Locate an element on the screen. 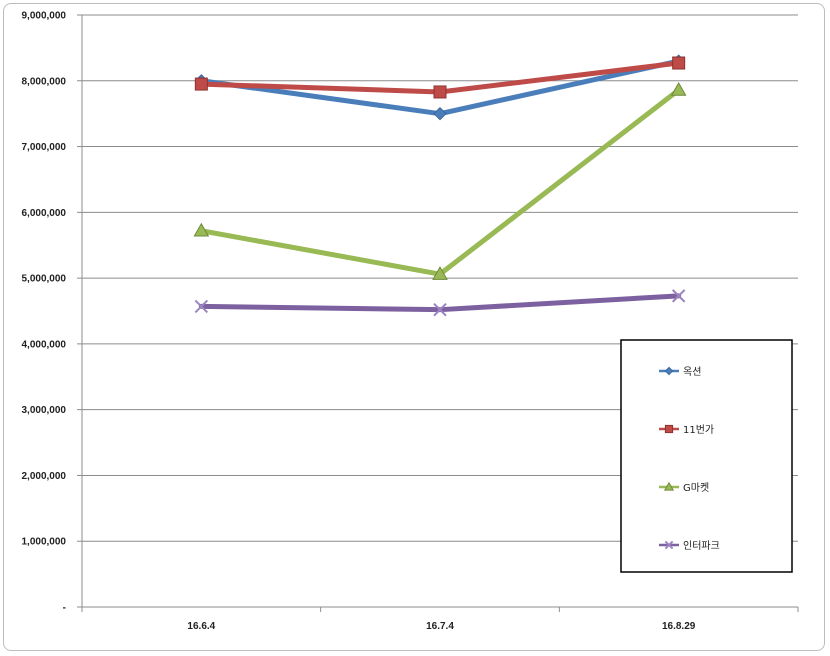 The height and width of the screenshot is (656, 830). y-tick-label: 2,000,000 is located at coordinates (44, 476).